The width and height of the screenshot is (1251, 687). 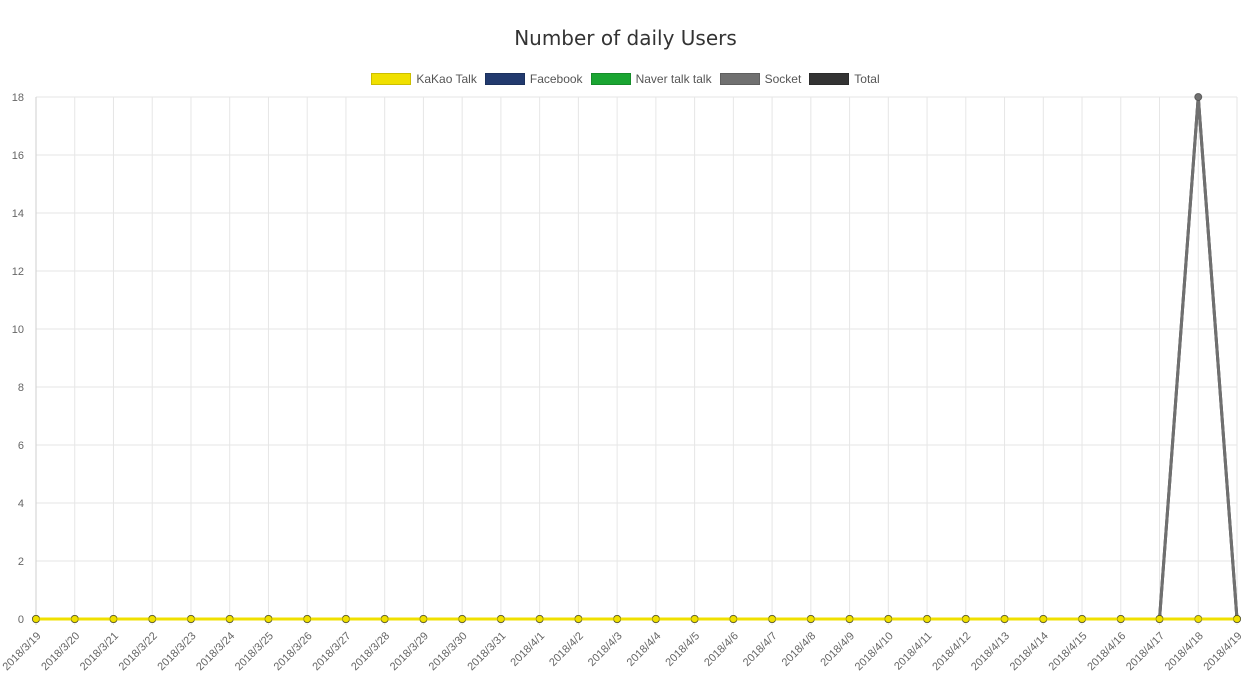 What do you see at coordinates (18, 156) in the screenshot?
I see `y-tick-label: 16` at bounding box center [18, 156].